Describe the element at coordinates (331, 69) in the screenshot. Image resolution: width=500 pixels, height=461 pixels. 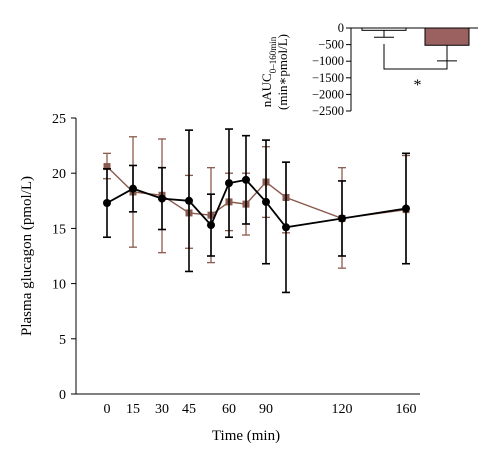
I see `inset-y-ticks: 0 −500 −1000 −1500 −2000 −2500` at that location.